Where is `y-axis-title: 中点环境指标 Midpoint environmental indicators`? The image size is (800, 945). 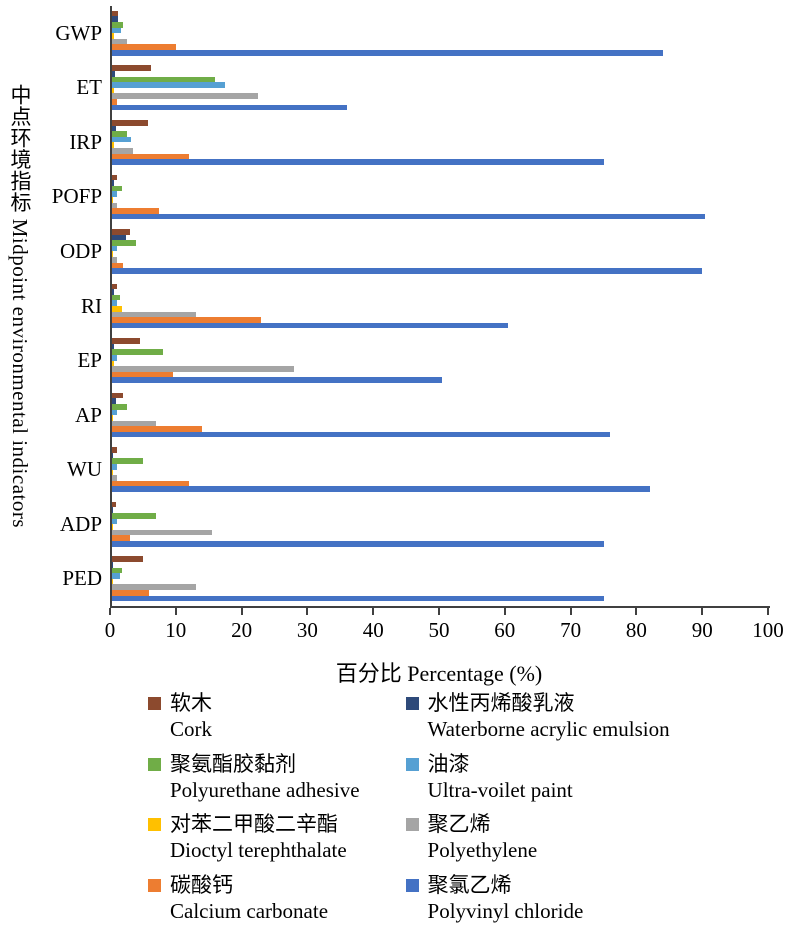 y-axis-title: 中点环境指标 Midpoint environmental indicators is located at coordinates (20, 306).